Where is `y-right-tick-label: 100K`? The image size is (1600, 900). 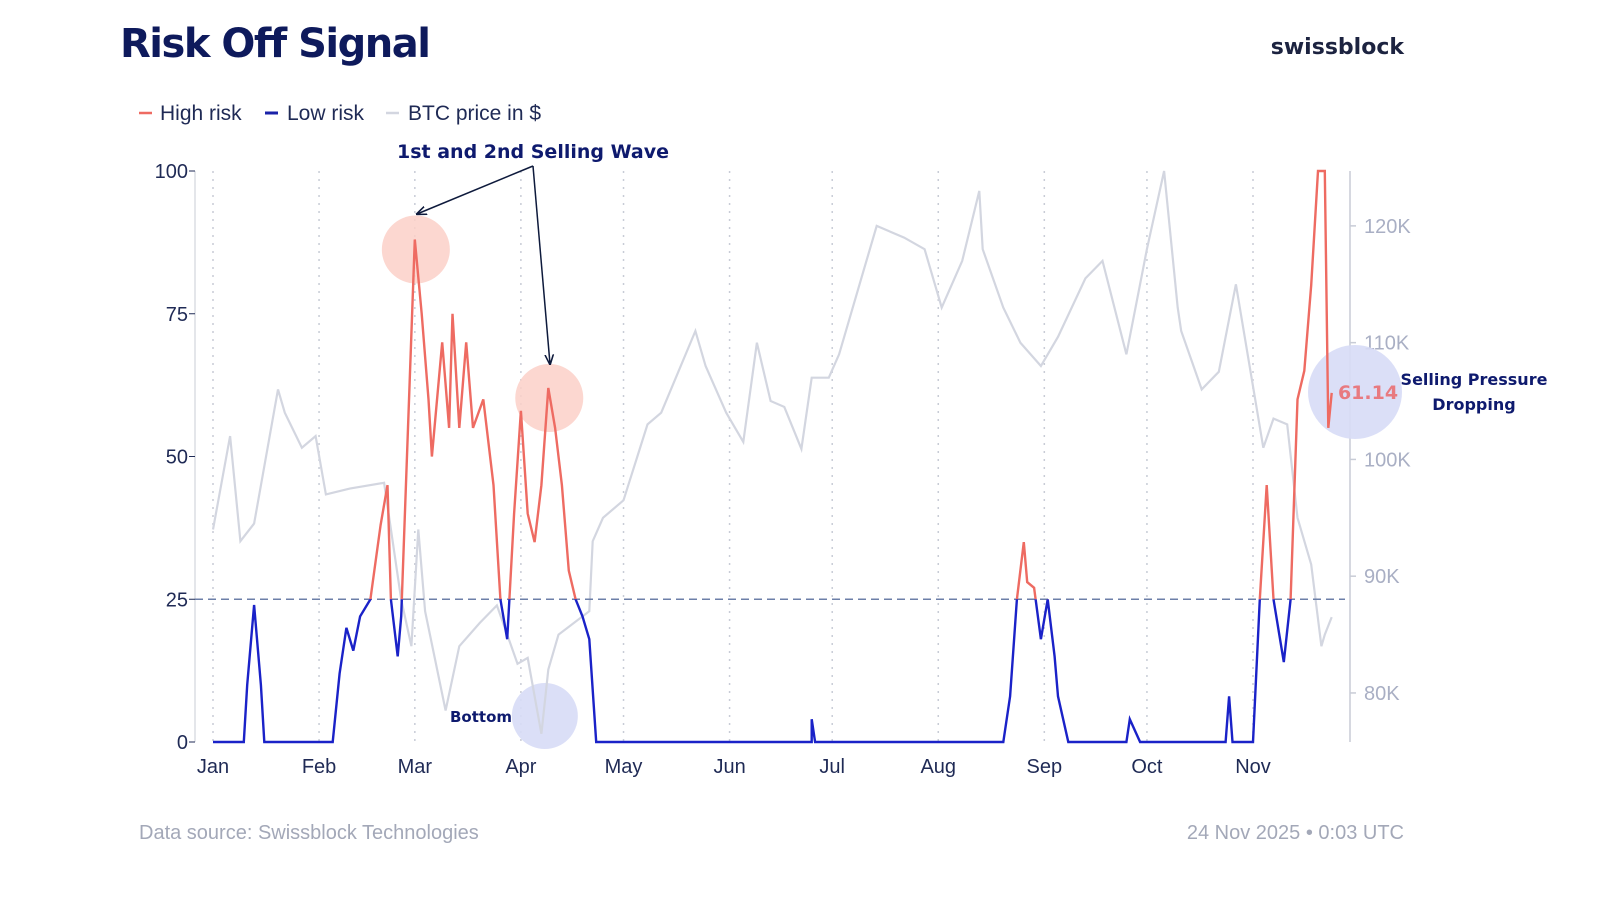
y-right-tick-label: 100K is located at coordinates (1387, 460).